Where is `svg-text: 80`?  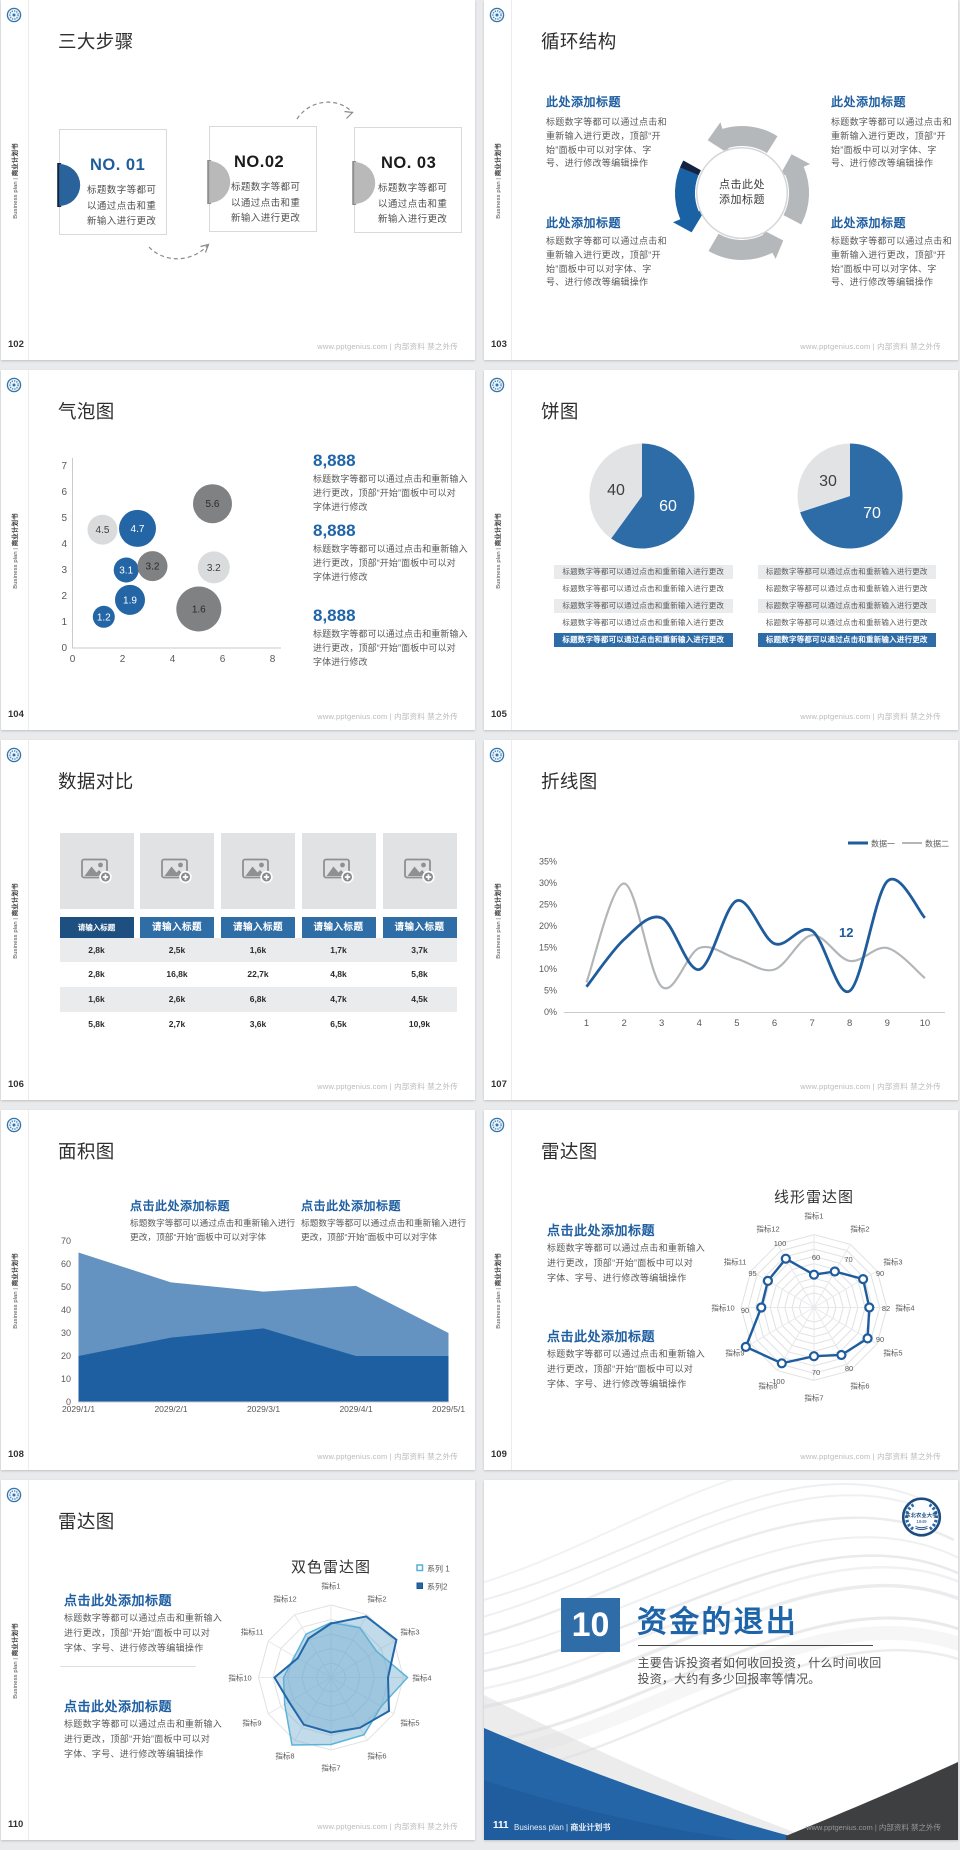 svg-text: 80 is located at coordinates (849, 1368).